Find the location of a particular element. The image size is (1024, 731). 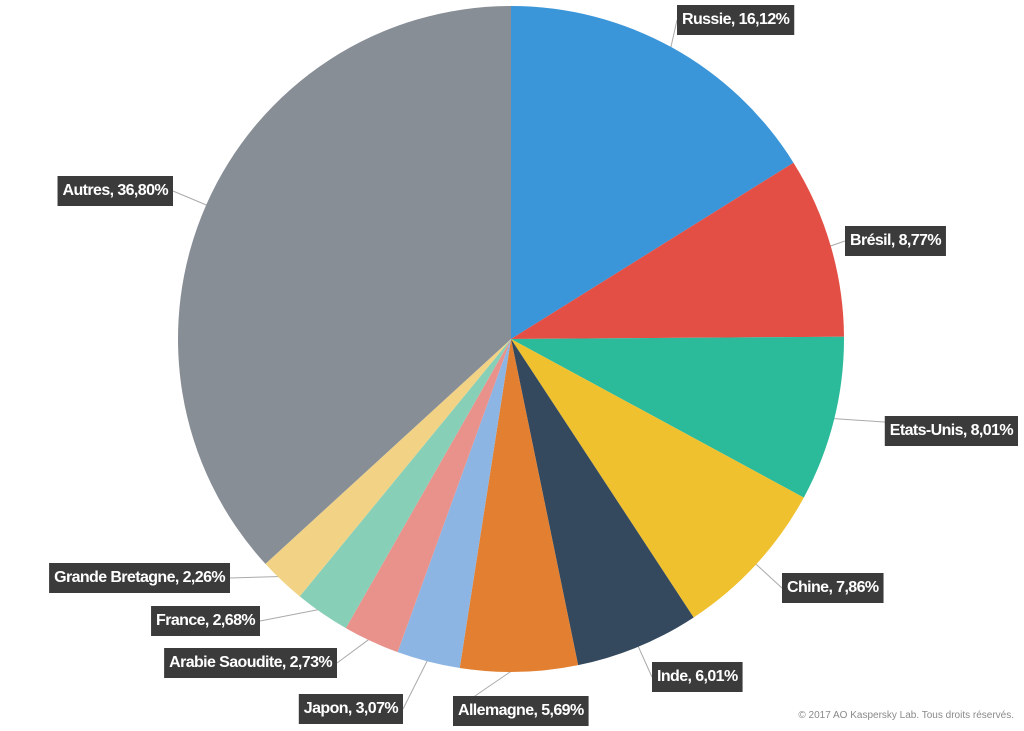

label-value: 8,01% is located at coordinates (992, 430).